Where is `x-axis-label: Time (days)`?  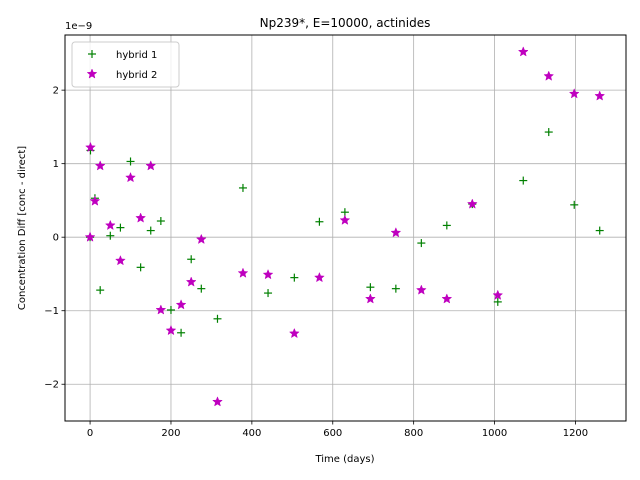 x-axis-label: Time (days) is located at coordinates (344, 459).